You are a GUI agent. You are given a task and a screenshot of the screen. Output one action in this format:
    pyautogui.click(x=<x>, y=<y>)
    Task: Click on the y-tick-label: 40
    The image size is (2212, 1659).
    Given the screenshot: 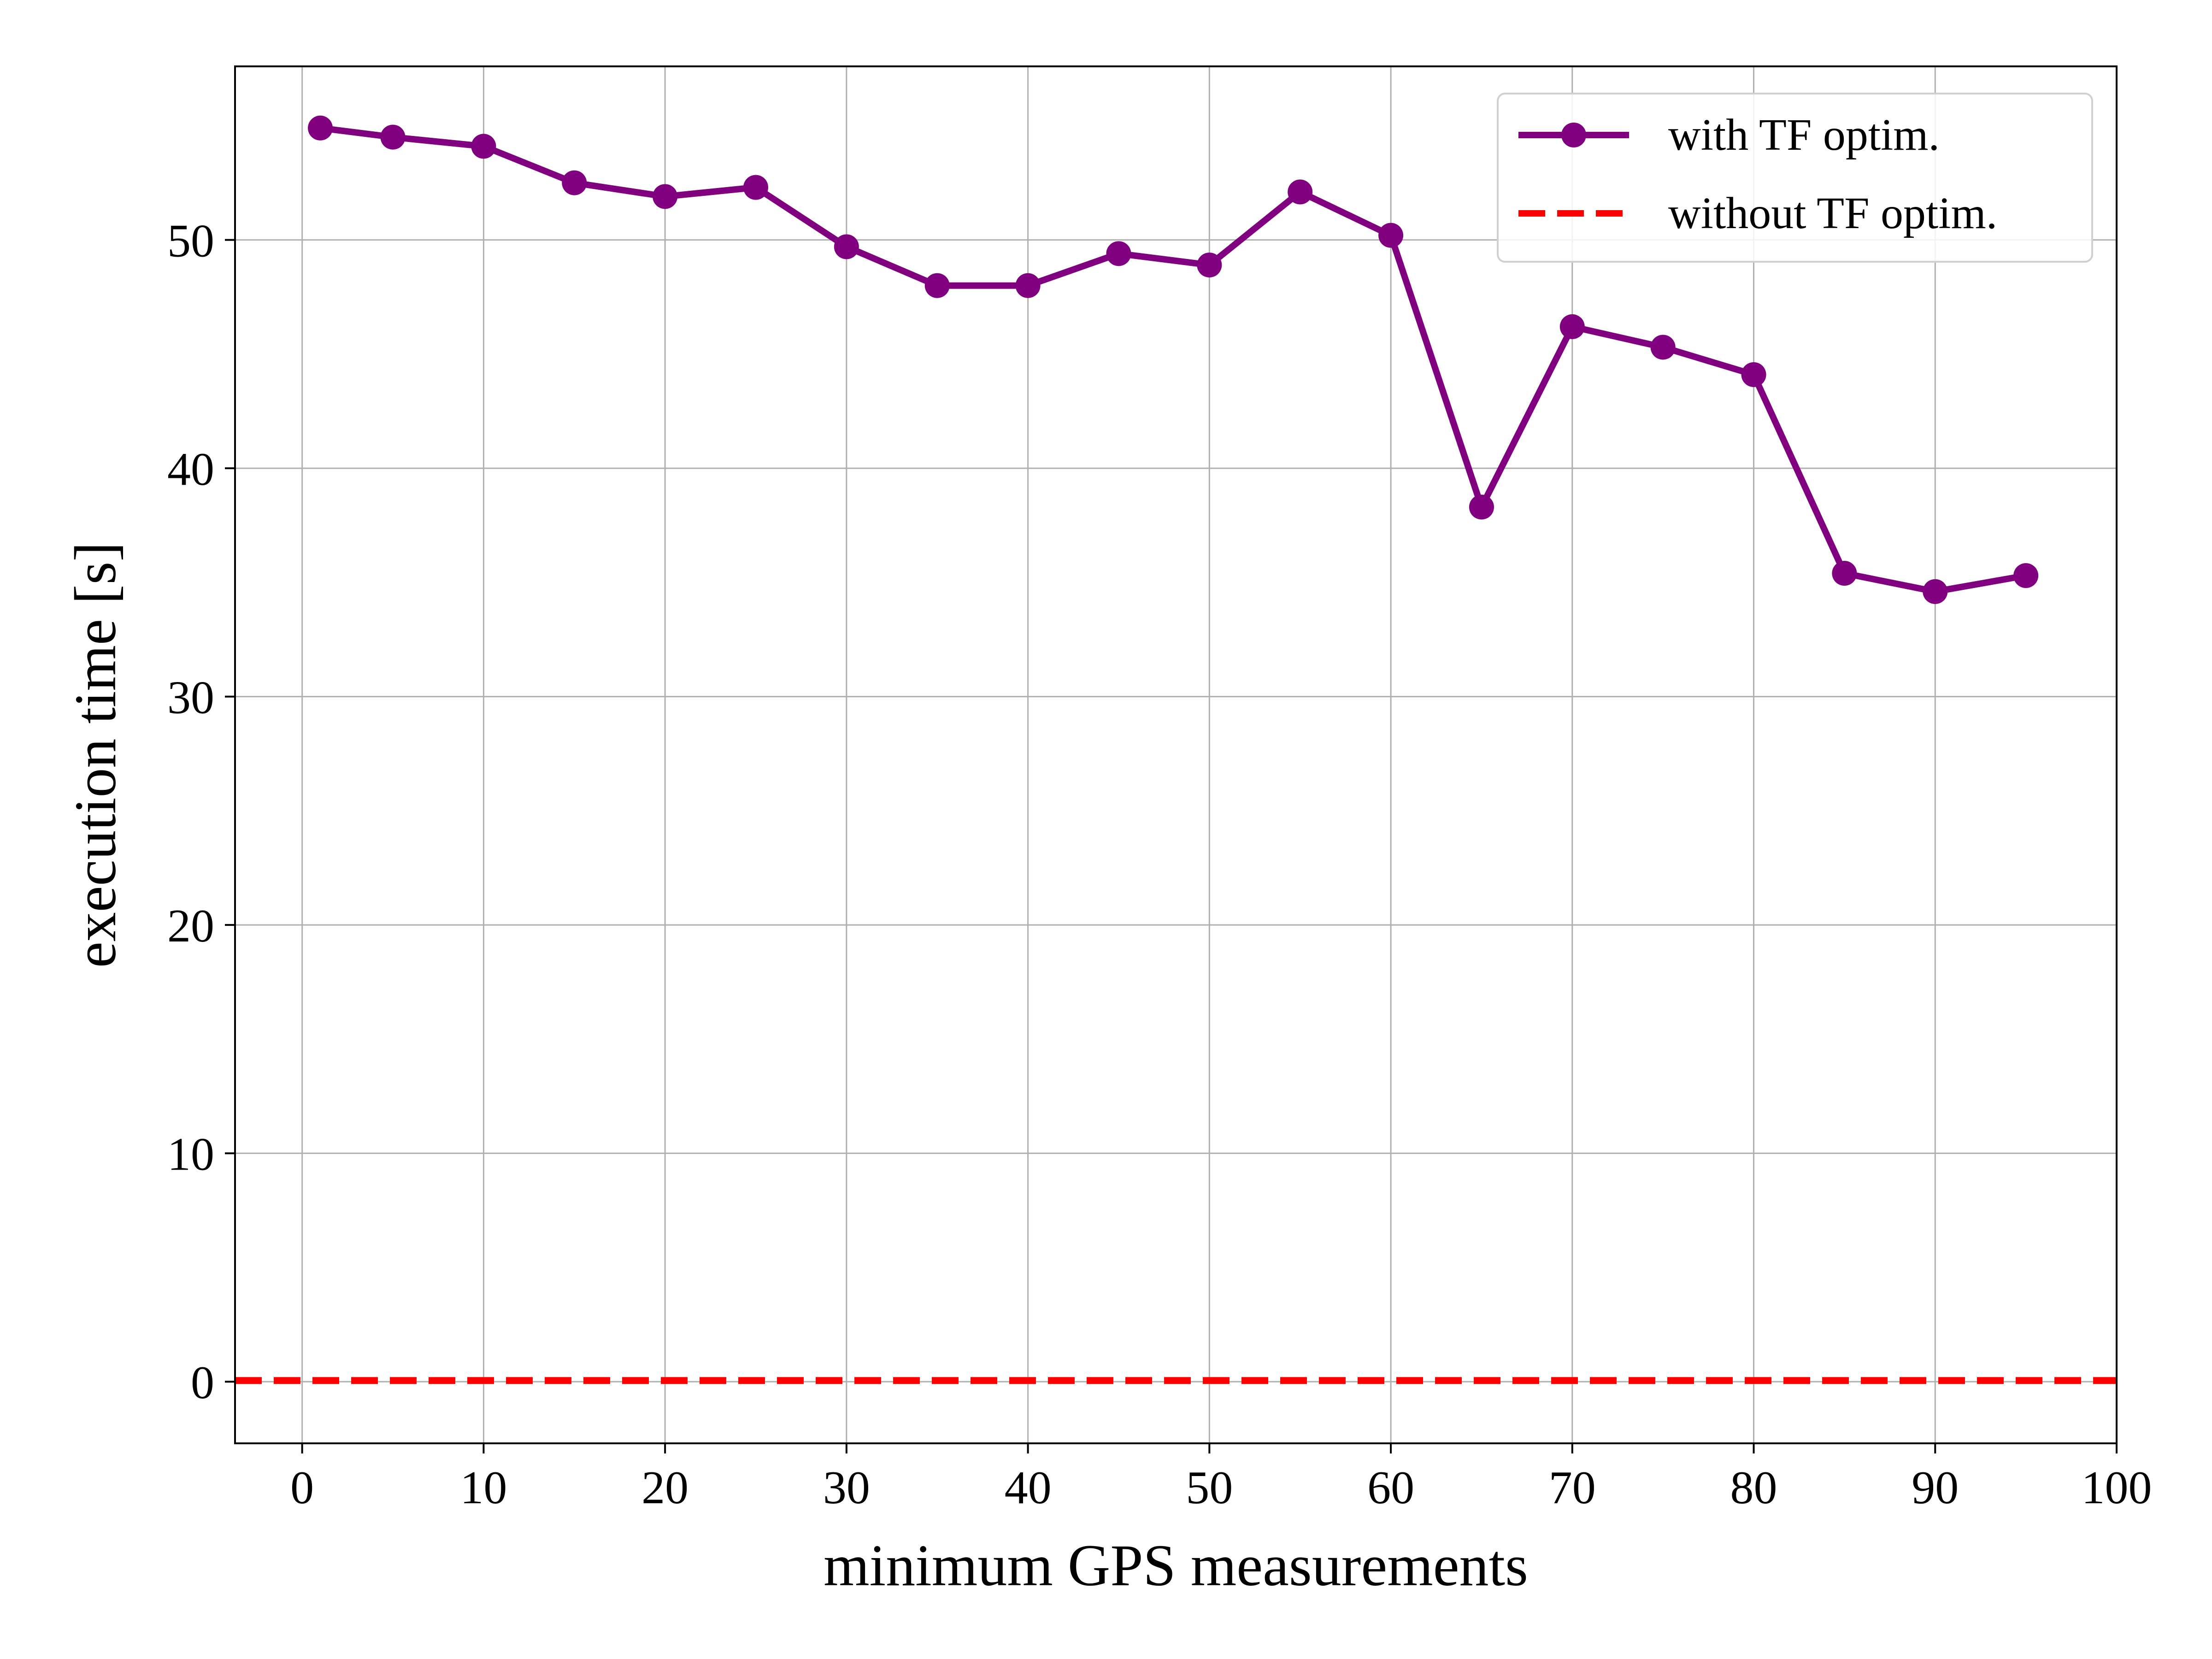 What is the action you would take?
    pyautogui.click(x=190, y=469)
    